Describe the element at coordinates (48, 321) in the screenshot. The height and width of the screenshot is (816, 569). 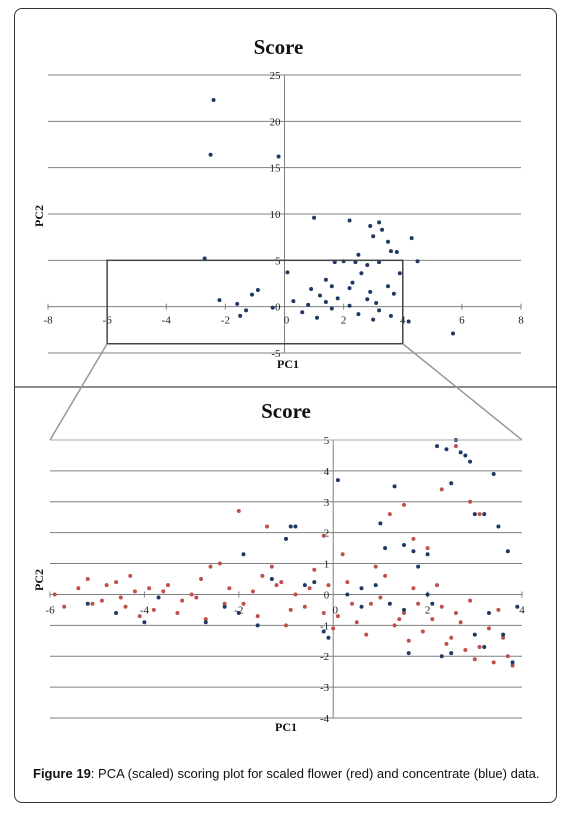
I see `x-tick-label: -8` at that location.